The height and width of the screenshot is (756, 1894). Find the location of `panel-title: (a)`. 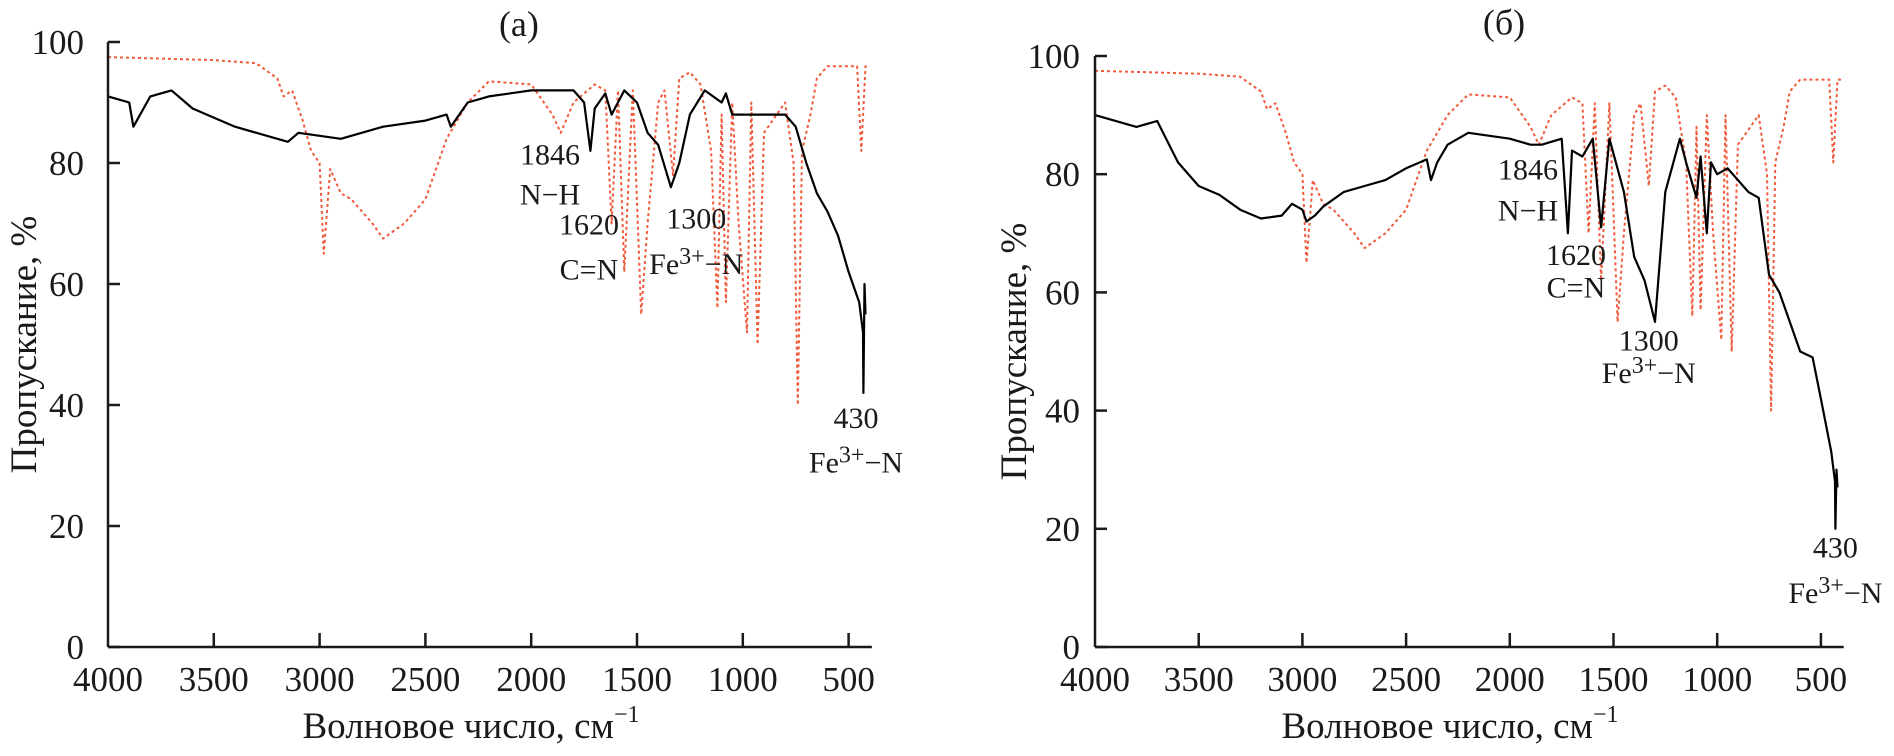

panel-title: (a) is located at coordinates (519, 24).